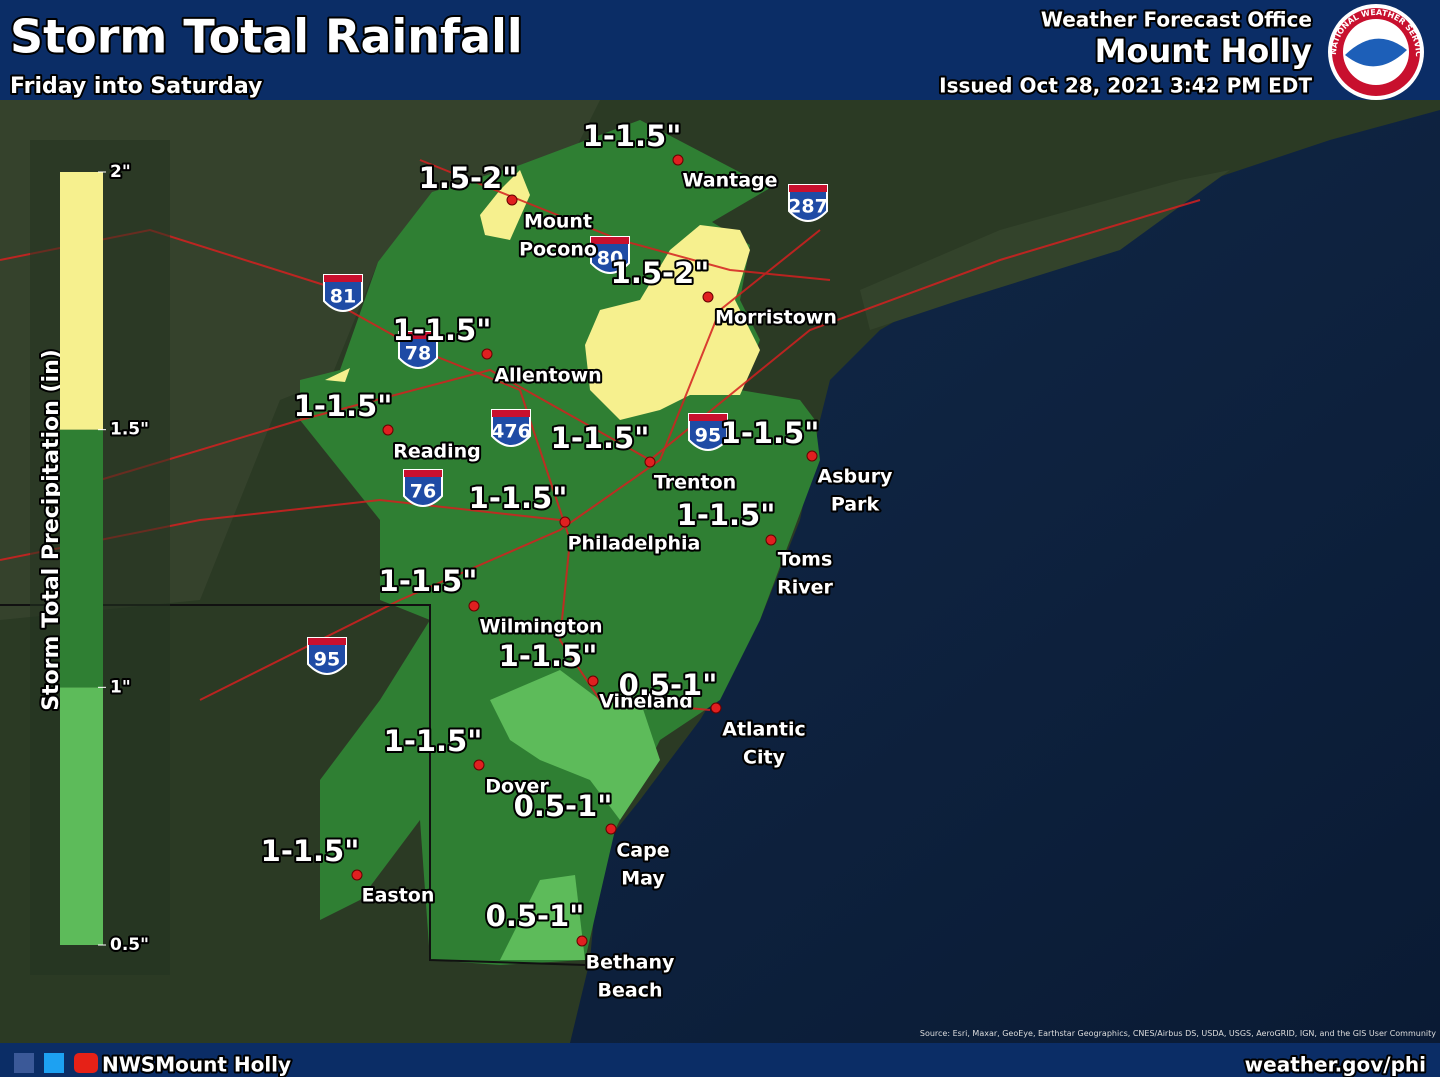 This screenshot has width=1440, height=1077. Describe the element at coordinates (764, 730) in the screenshot. I see `city-label: Atlantic` at that location.